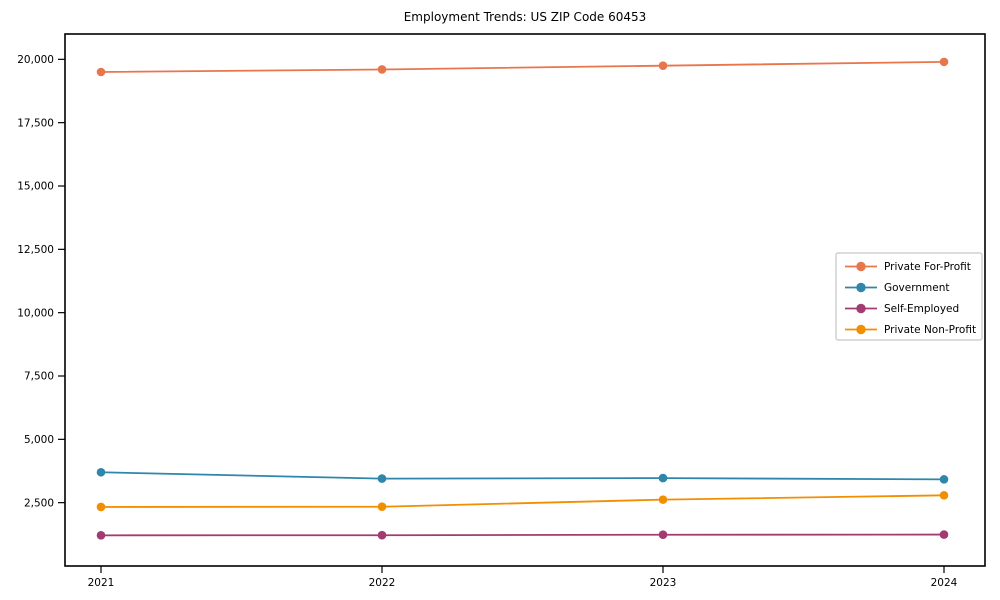 Image resolution: width=1000 pixels, height=600 pixels. What do you see at coordinates (39, 503) in the screenshot?
I see `y-tick-label: 2,500` at bounding box center [39, 503].